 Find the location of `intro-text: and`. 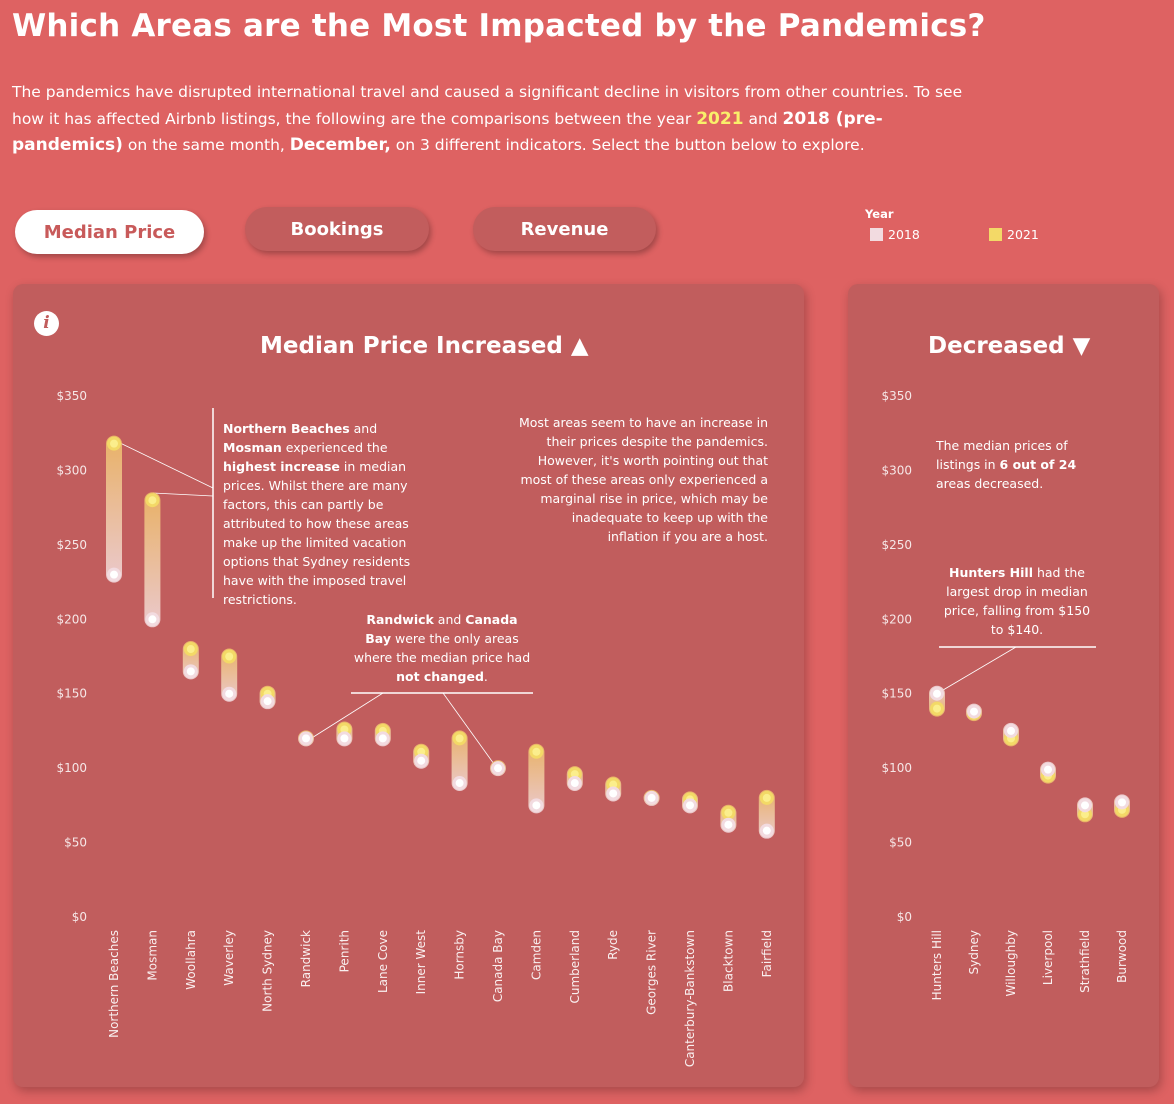

intro-text: and is located at coordinates (763, 118).